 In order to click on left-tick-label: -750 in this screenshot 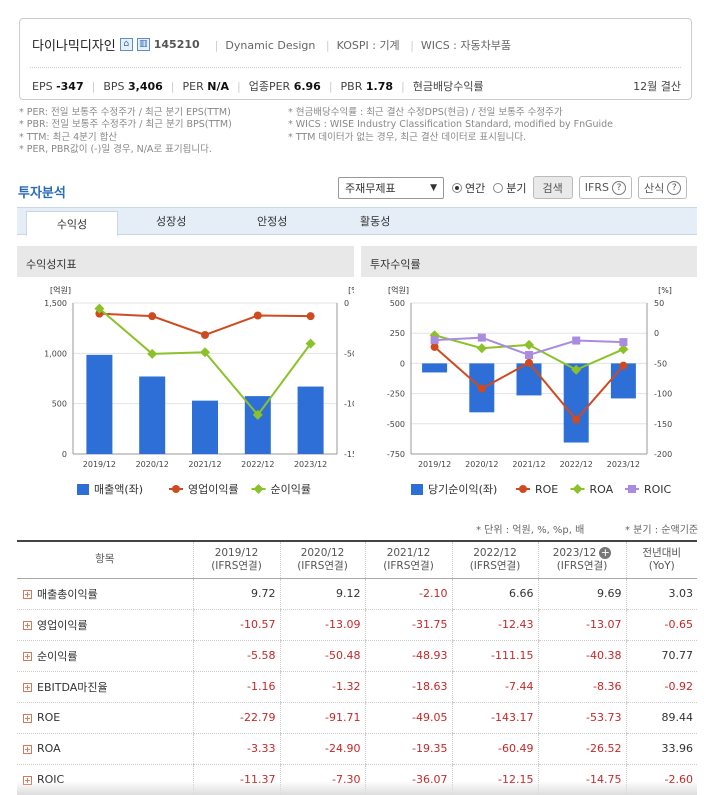, I will do `click(396, 454)`.